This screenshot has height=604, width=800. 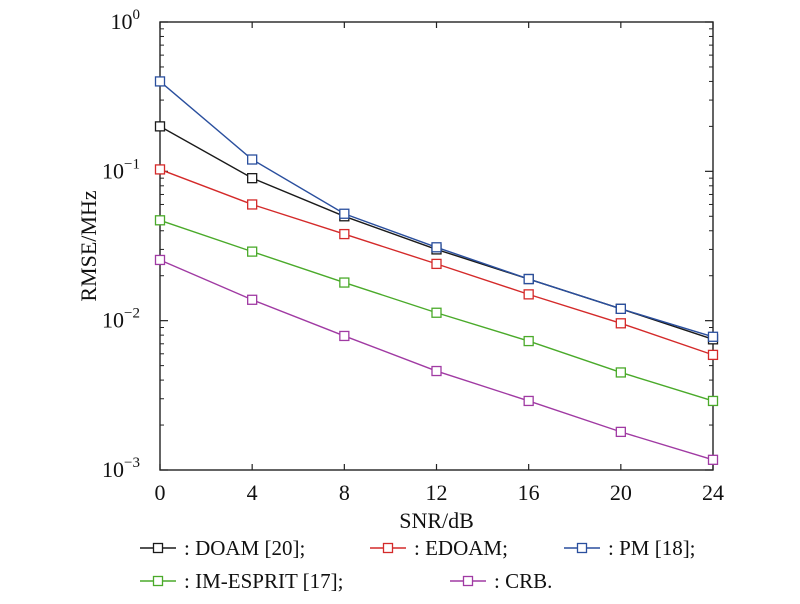 What do you see at coordinates (713, 492) in the screenshot?
I see `x-tick-label: 24` at bounding box center [713, 492].